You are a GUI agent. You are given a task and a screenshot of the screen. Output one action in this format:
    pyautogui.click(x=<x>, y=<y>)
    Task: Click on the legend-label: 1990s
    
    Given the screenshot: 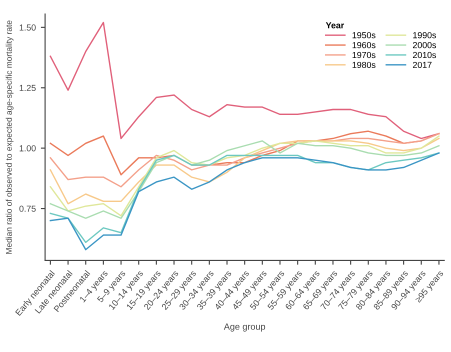 What is the action you would take?
    pyautogui.click(x=424, y=35)
    